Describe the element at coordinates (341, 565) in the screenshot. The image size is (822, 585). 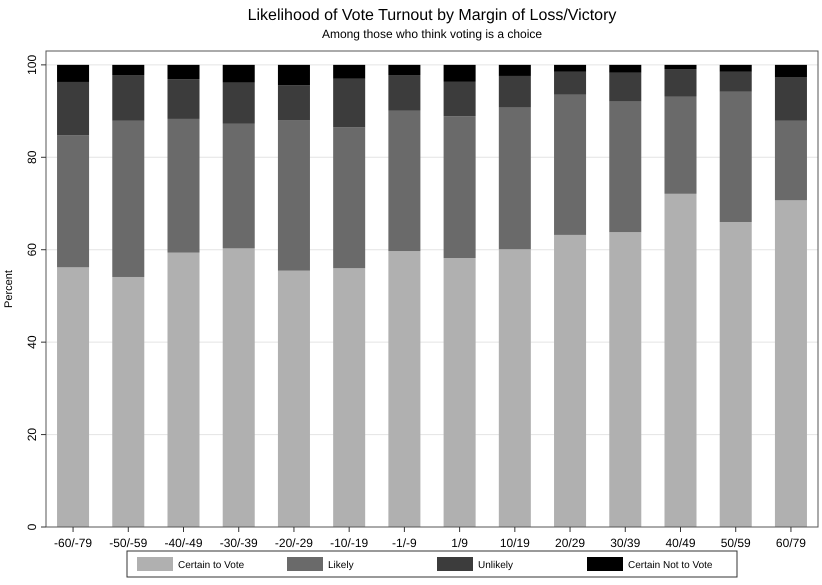
I see `legend-label: Likely` at that location.